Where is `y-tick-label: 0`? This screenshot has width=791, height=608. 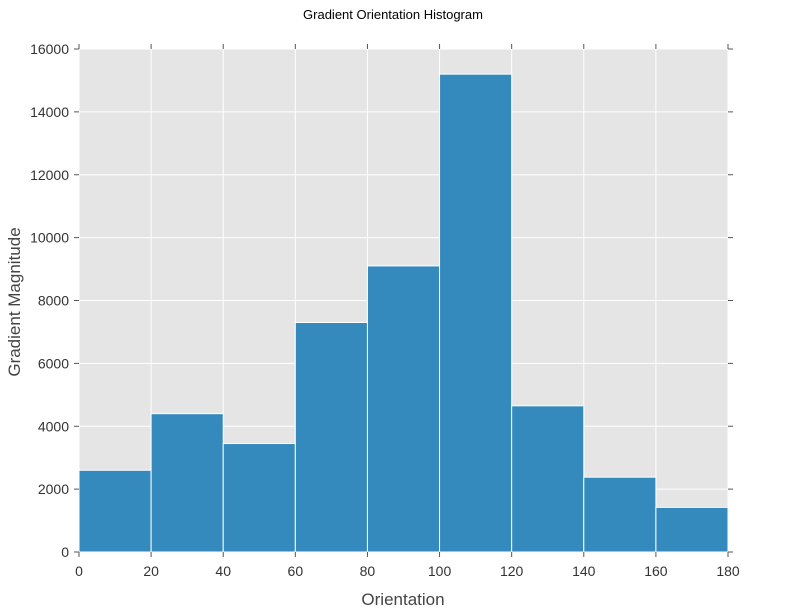 y-tick-label: 0 is located at coordinates (65, 552).